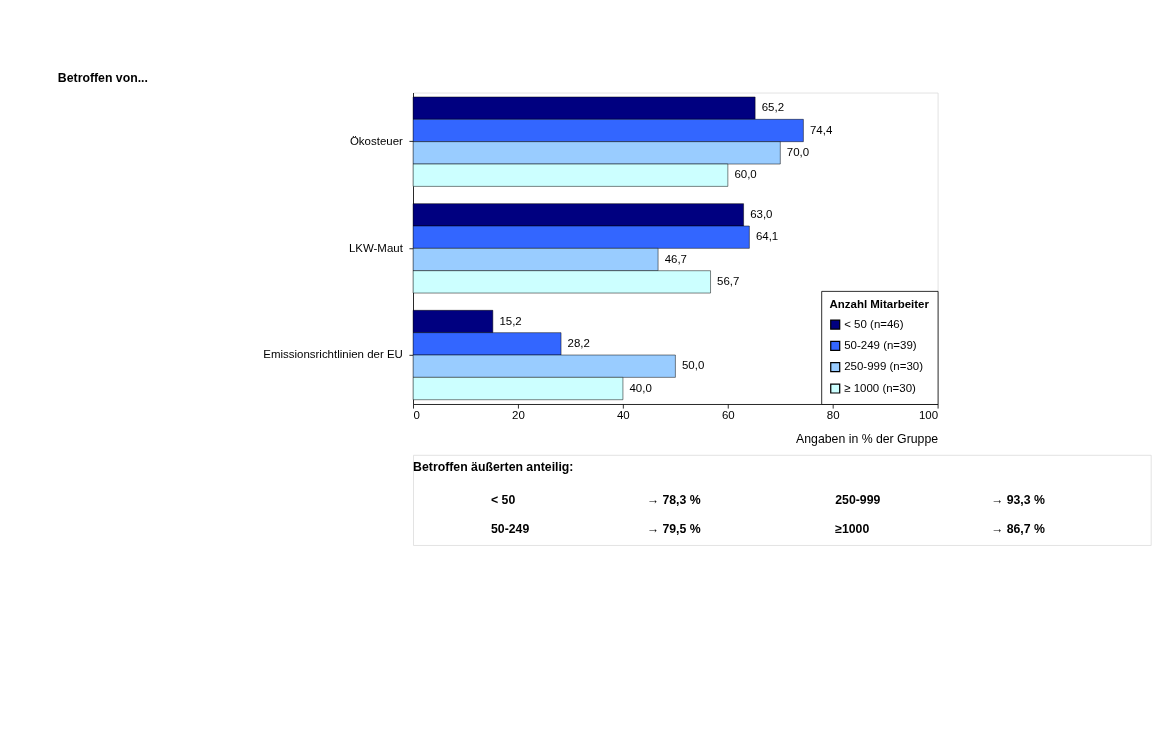 The image size is (1168, 744). I want to click on data-label: 28,2, so click(578, 343).